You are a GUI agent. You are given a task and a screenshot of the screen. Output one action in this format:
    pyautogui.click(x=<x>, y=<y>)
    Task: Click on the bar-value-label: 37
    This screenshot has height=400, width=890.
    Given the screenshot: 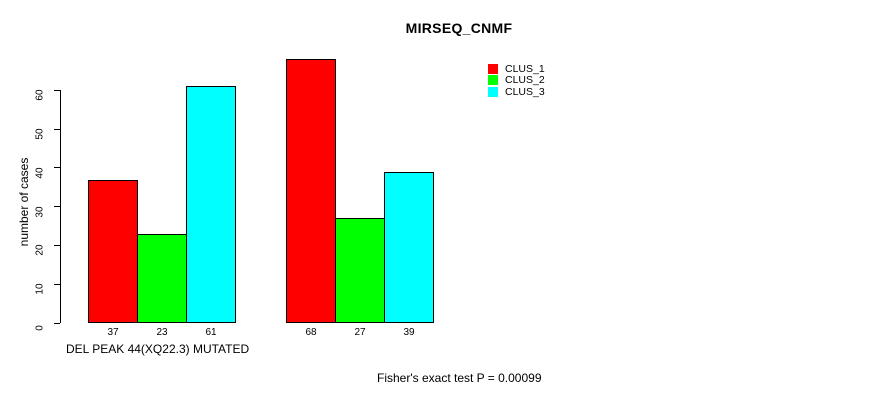 What is the action you would take?
    pyautogui.click(x=113, y=332)
    